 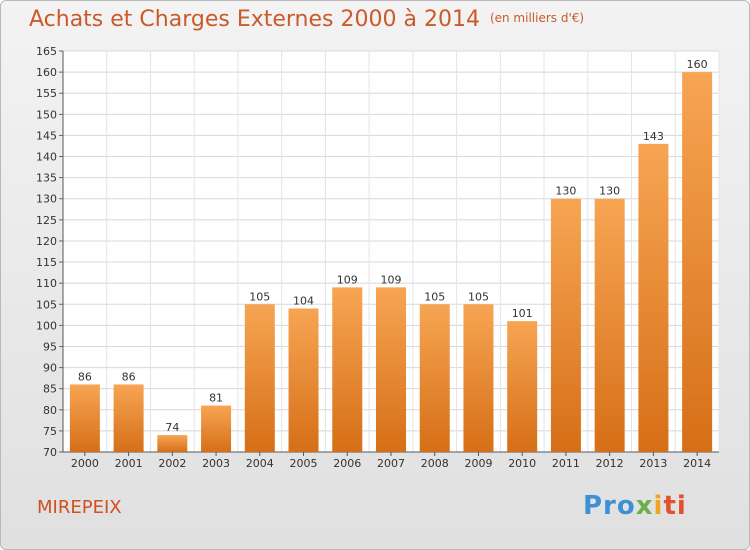 What do you see at coordinates (303, 300) in the screenshot?
I see `data-label: 104` at bounding box center [303, 300].